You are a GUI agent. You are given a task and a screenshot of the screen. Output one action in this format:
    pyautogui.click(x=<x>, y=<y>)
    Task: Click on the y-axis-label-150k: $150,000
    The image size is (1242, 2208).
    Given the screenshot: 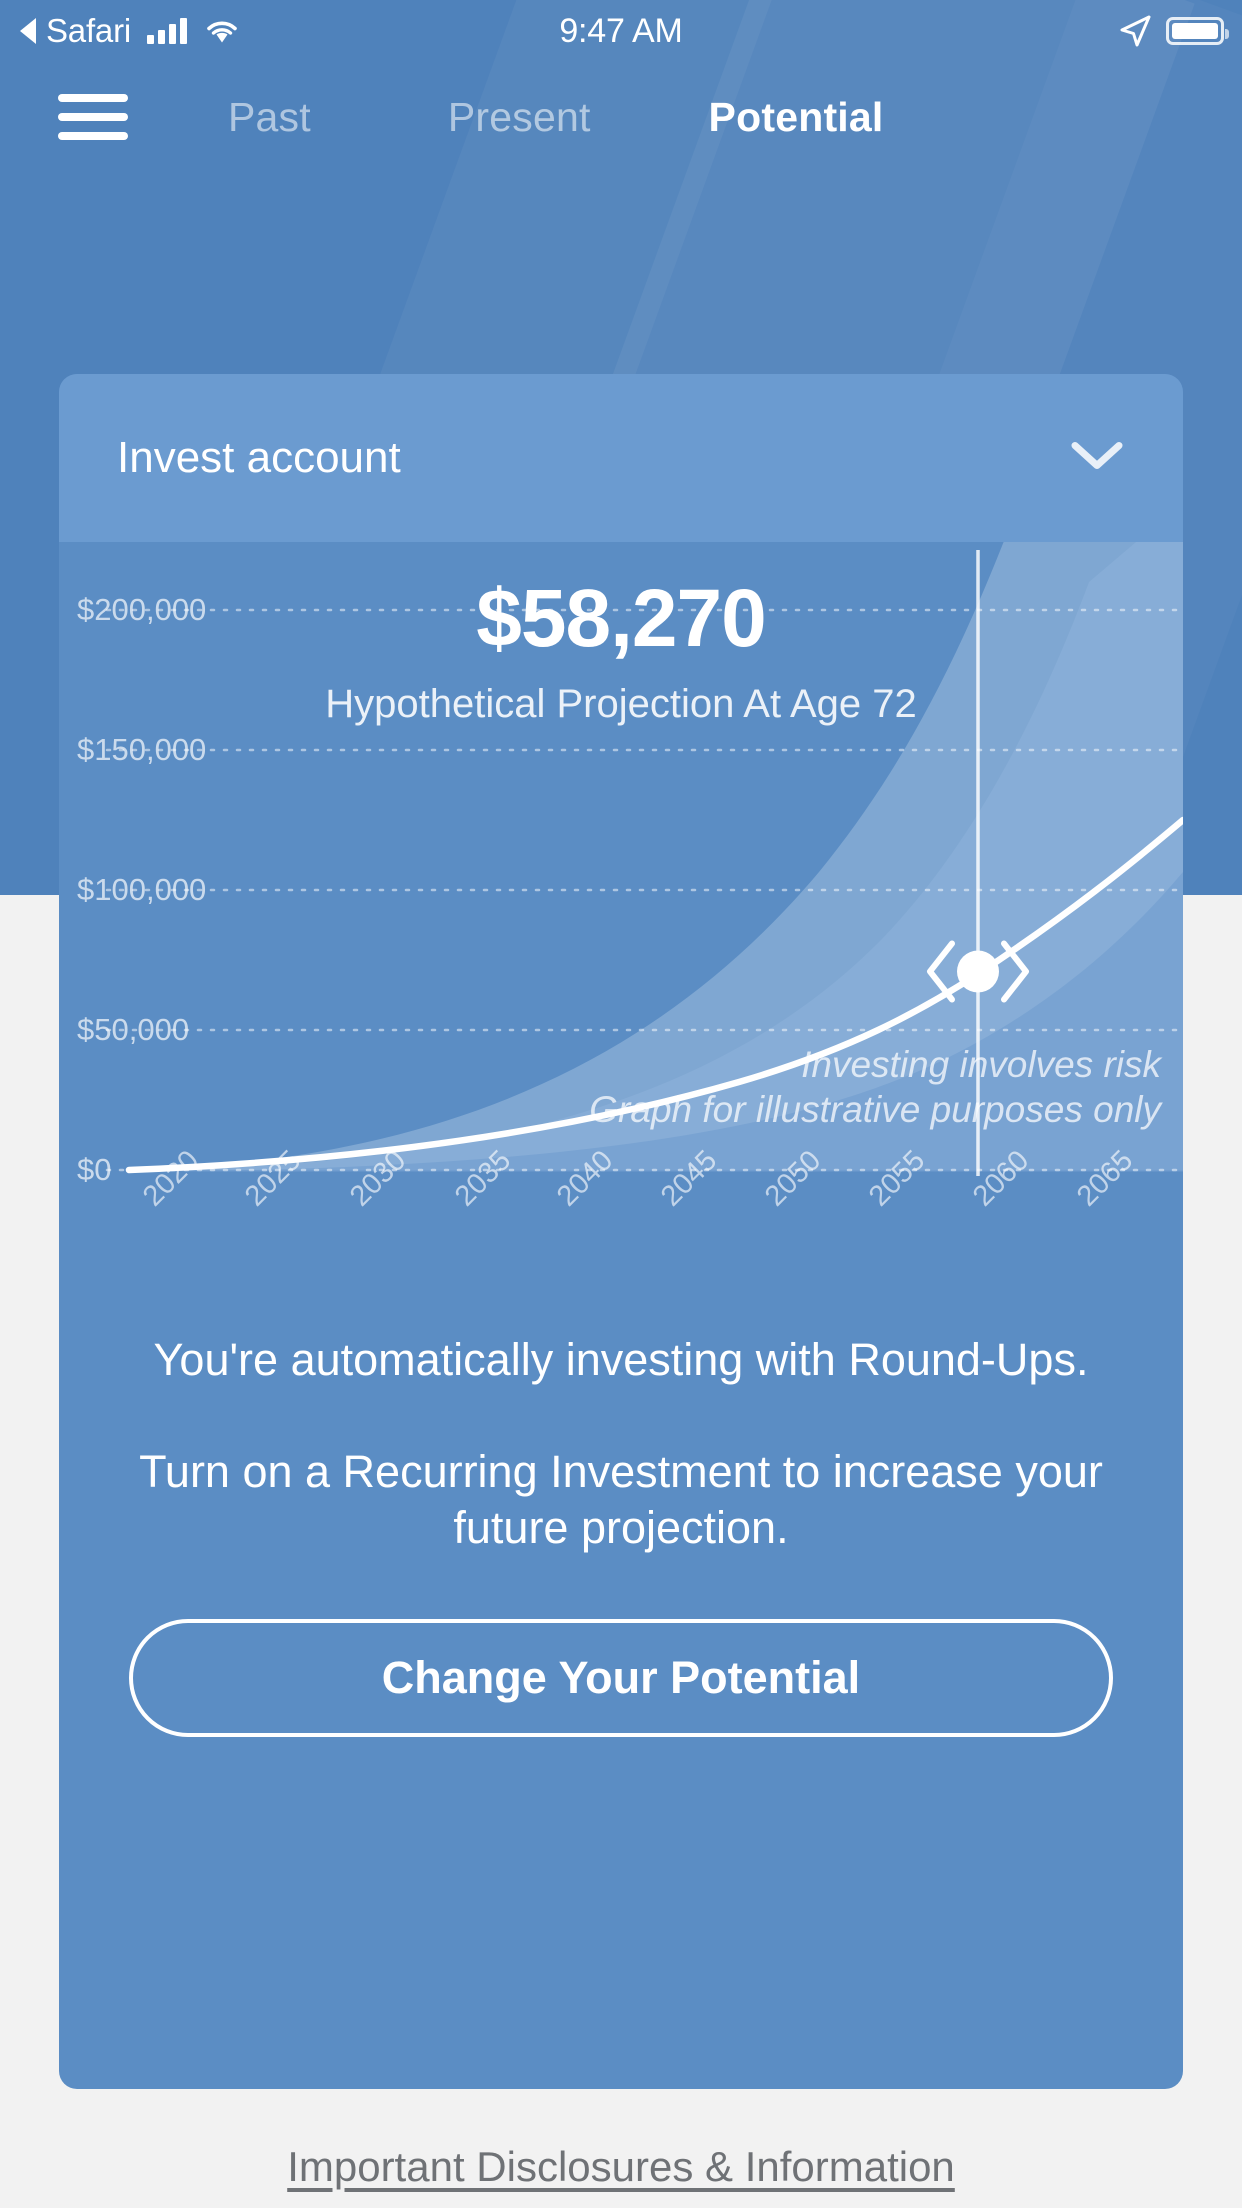 What is the action you would take?
    pyautogui.click(x=142, y=749)
    